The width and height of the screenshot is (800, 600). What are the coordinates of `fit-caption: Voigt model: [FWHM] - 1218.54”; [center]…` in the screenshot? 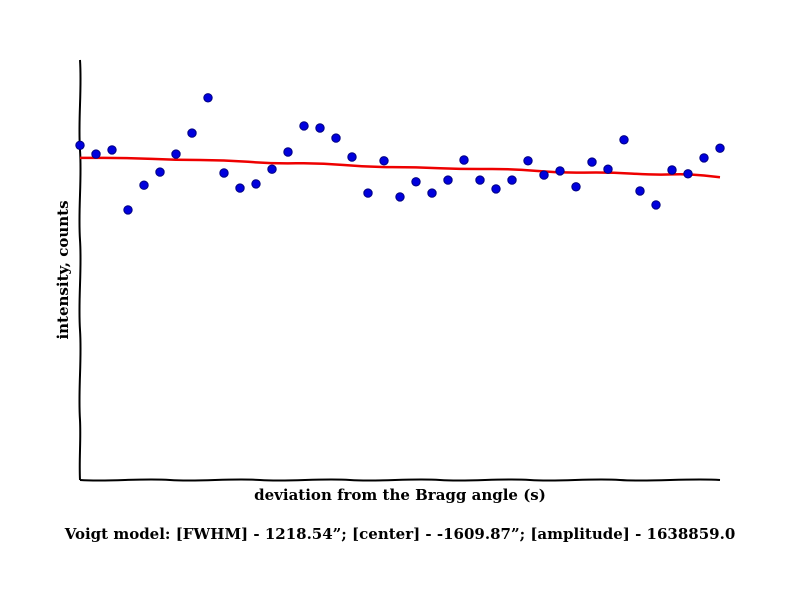 It's located at (400, 534).